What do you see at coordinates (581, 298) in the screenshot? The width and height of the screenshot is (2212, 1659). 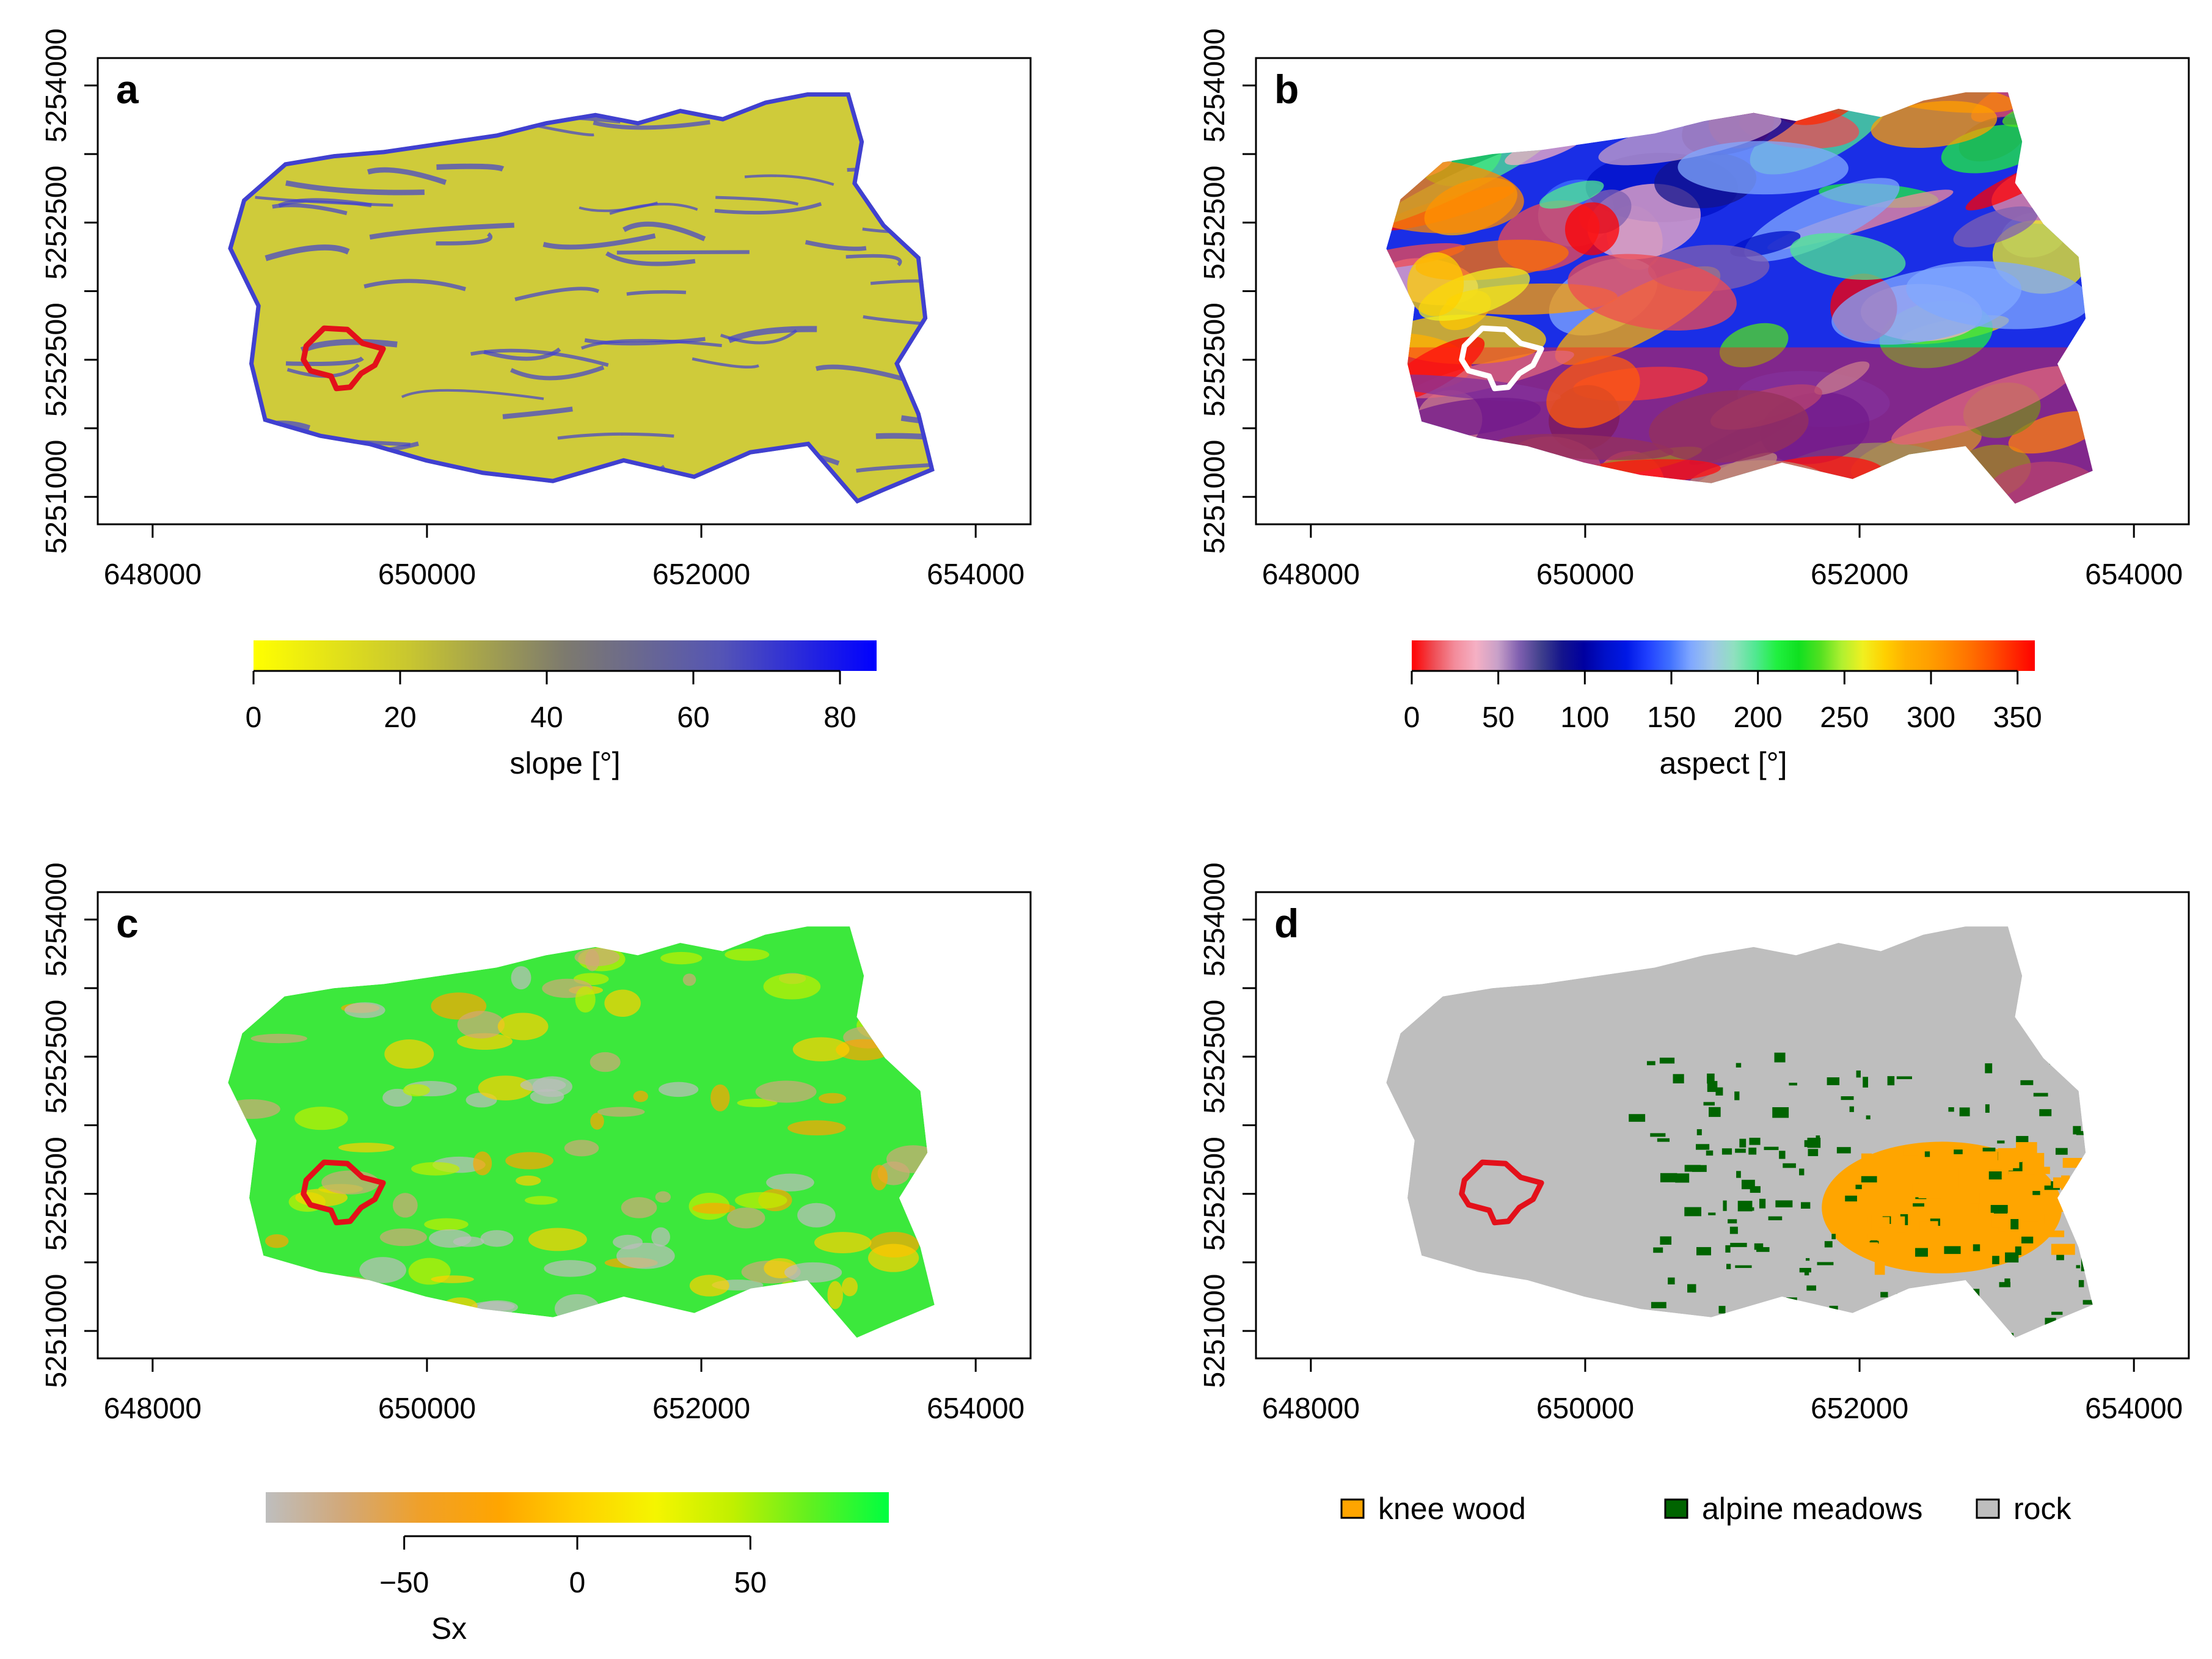 I see `raster-a` at bounding box center [581, 298].